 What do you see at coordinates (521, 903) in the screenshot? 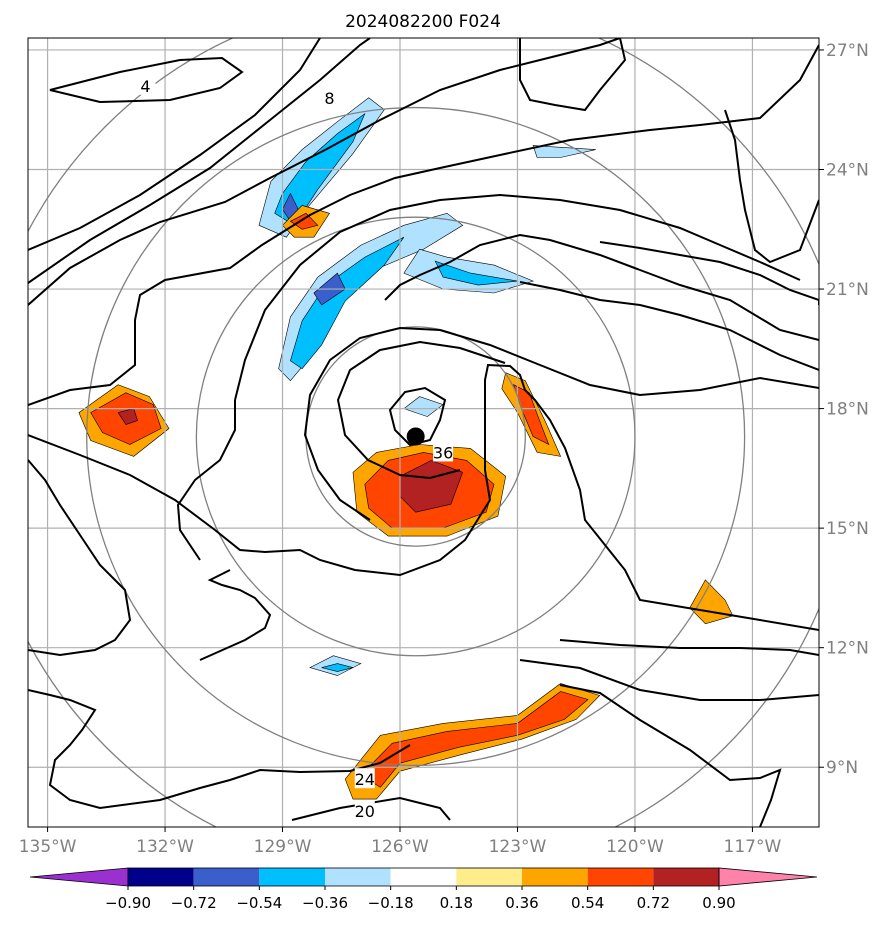
I see `colorbar-tick-label: 0.36` at bounding box center [521, 903].